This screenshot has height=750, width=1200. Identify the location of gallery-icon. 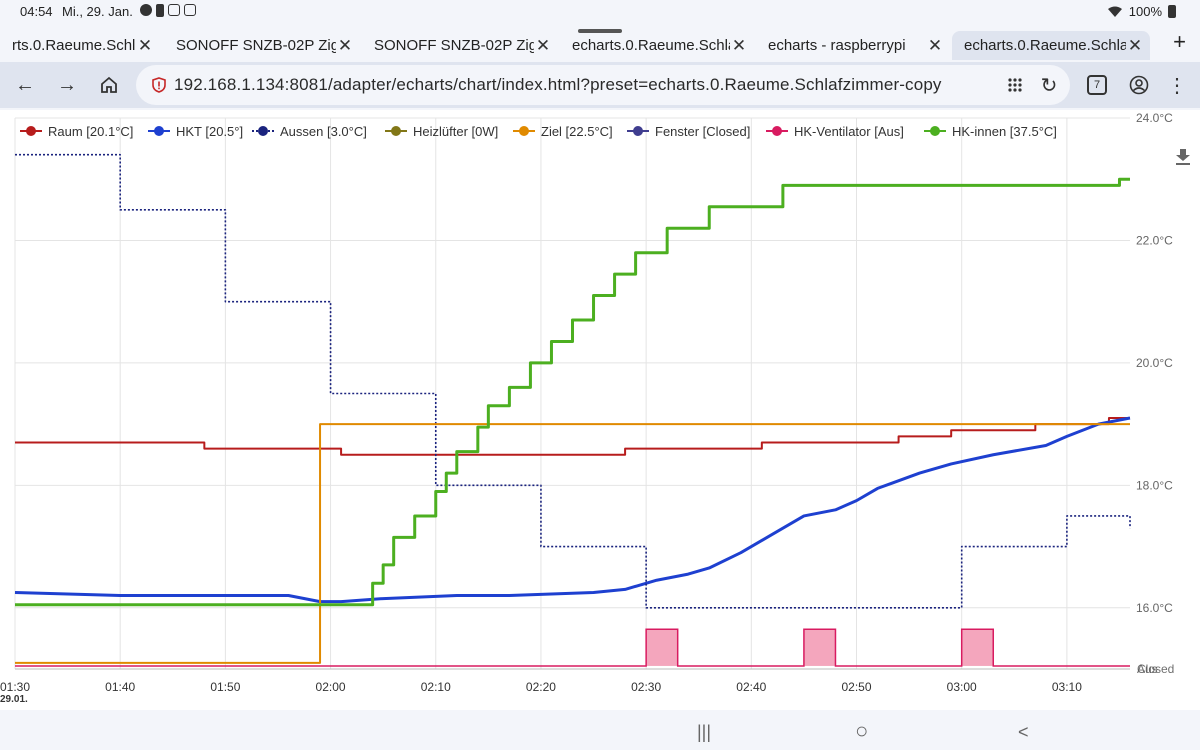
(174, 10).